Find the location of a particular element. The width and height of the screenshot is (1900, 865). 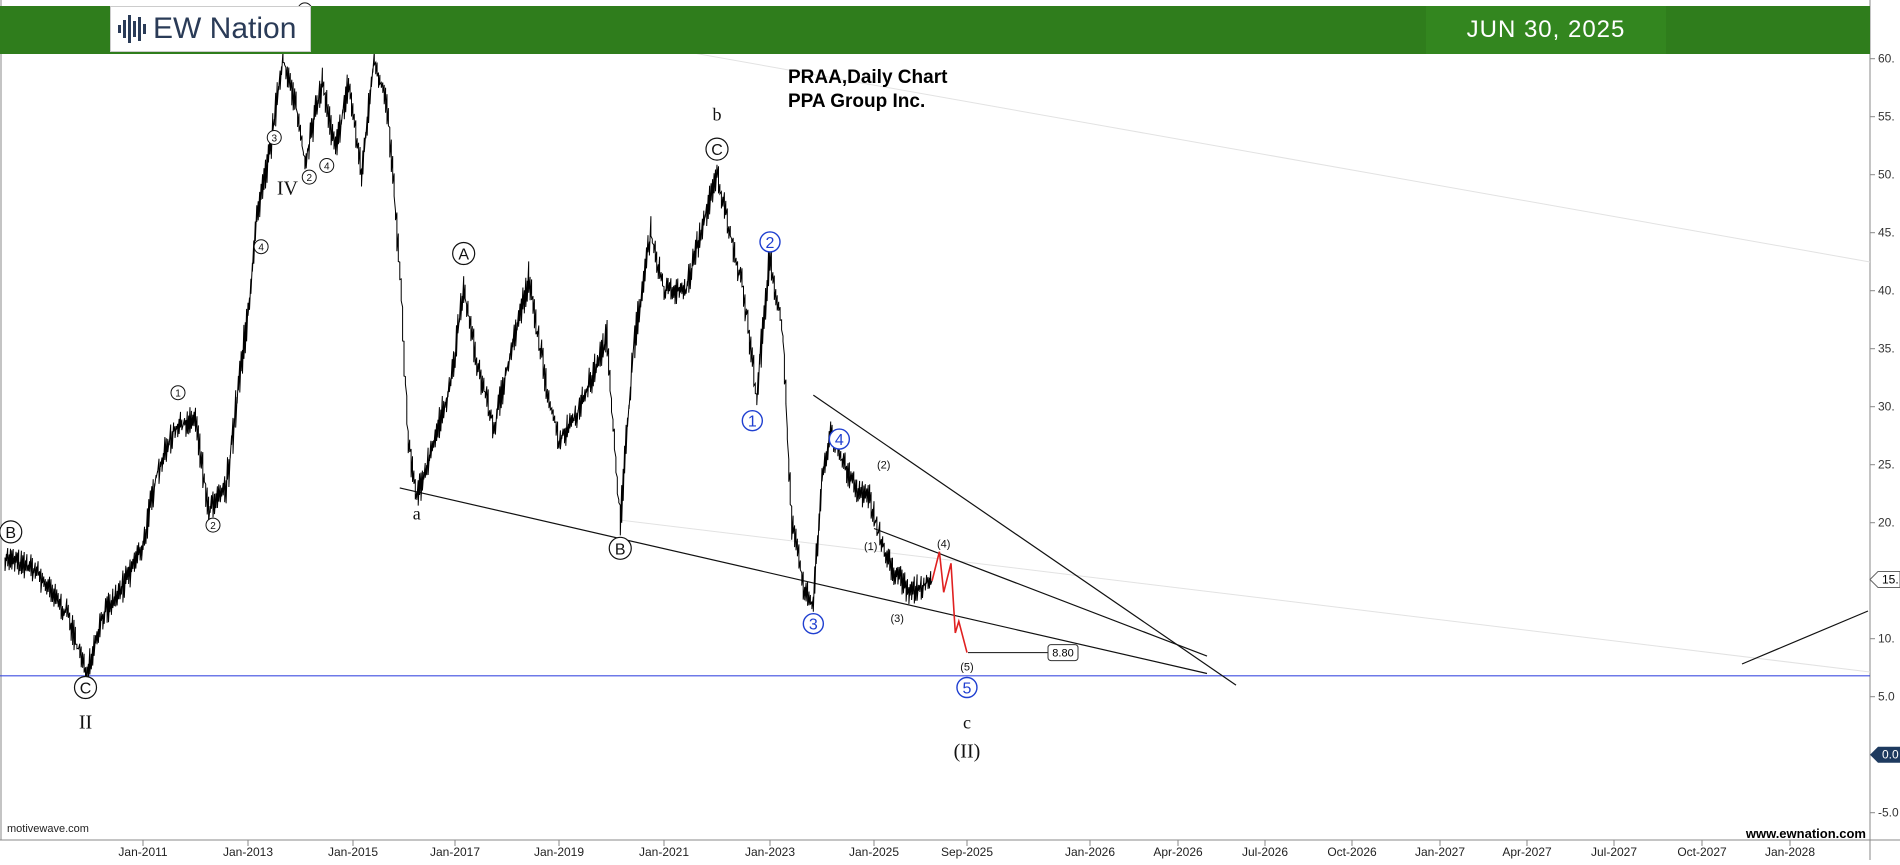

wave-label-text: (1) is located at coordinates (870, 547).